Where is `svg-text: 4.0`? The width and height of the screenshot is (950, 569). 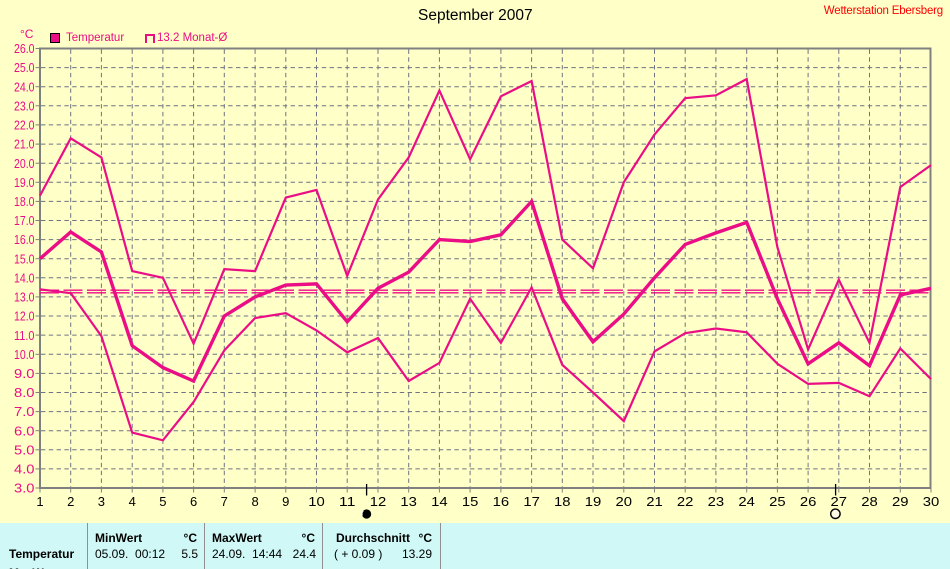
svg-text: 4.0 is located at coordinates (24, 469).